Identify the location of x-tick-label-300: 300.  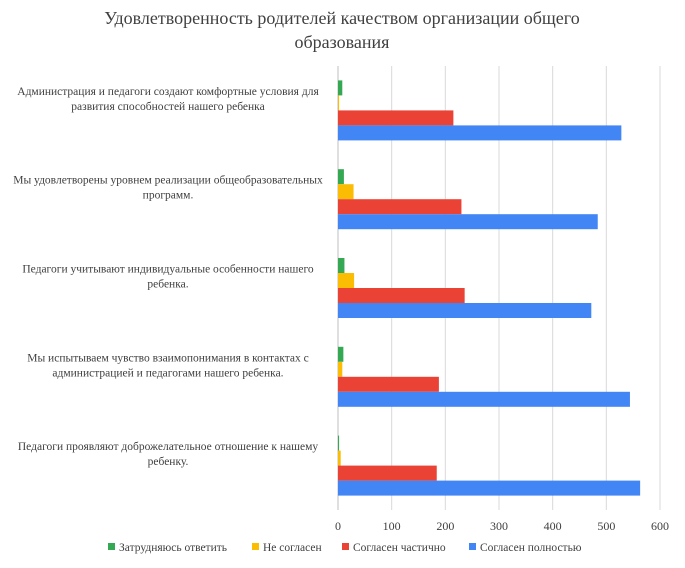
(499, 526).